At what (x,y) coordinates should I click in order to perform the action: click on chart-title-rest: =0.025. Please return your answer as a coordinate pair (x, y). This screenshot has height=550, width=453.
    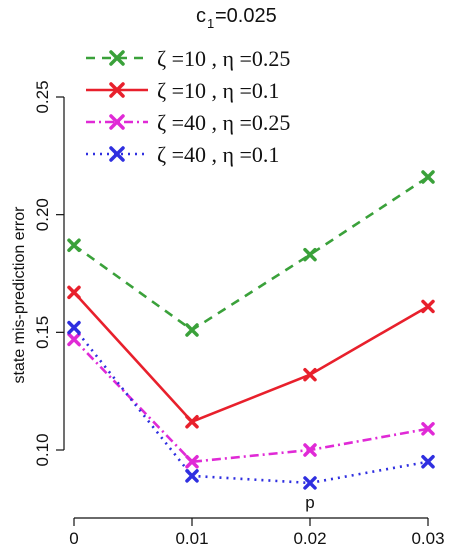
    Looking at the image, I should click on (246, 16).